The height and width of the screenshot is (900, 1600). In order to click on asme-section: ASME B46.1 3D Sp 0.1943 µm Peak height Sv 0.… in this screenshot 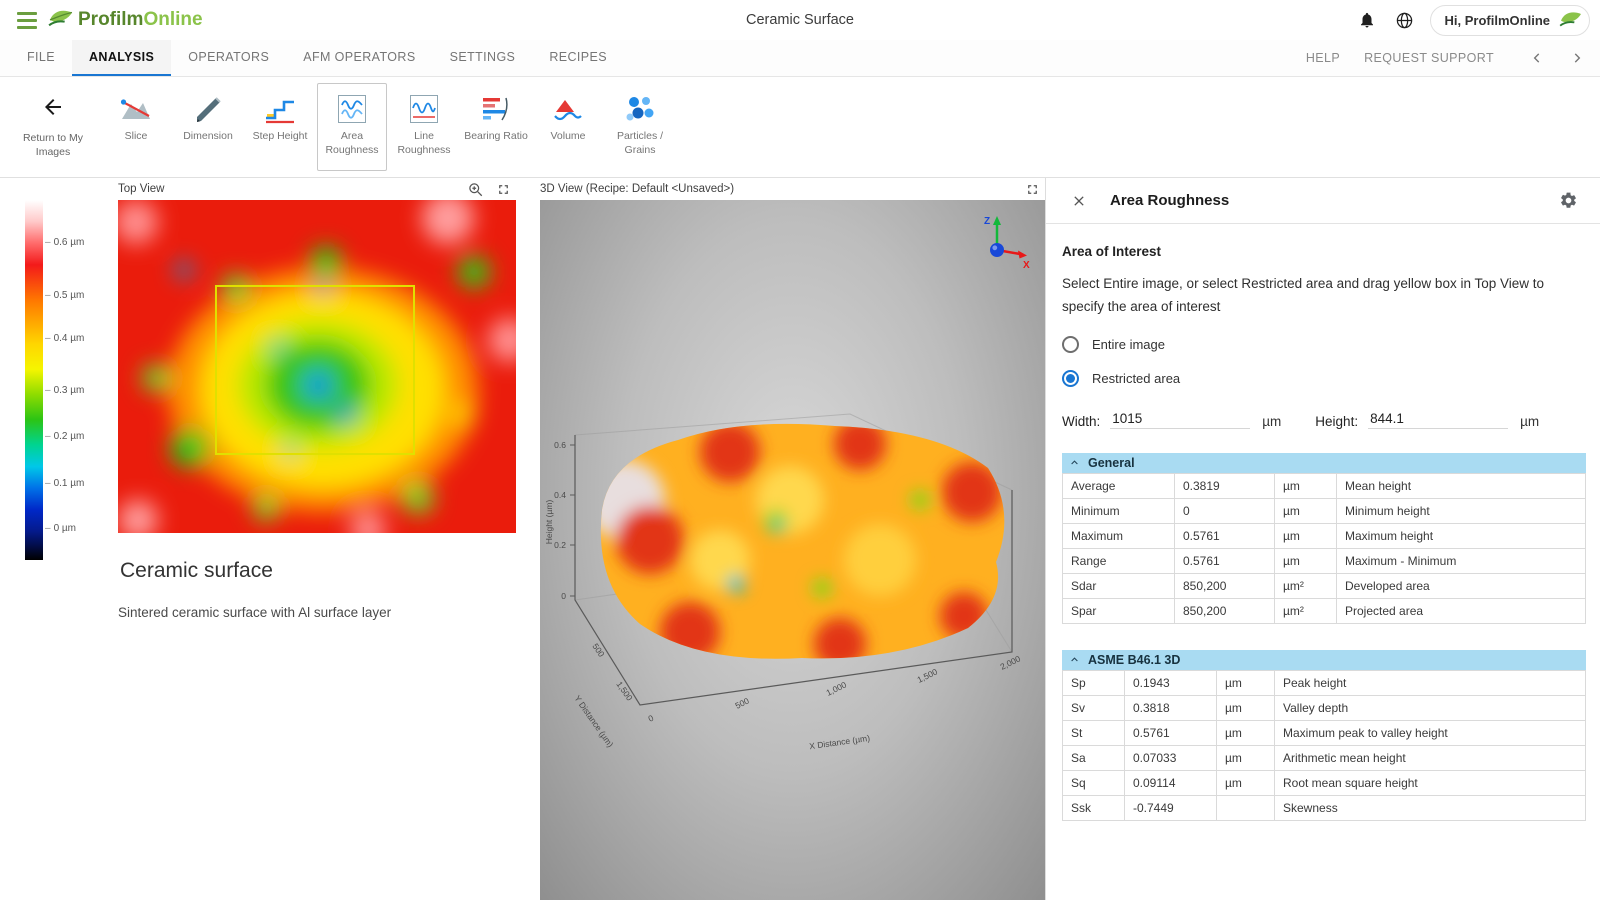, I will do `click(1324, 735)`.